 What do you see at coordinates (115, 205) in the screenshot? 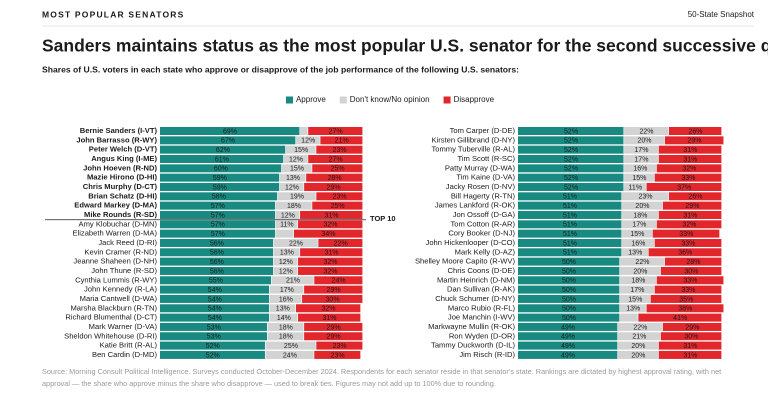
I see `category-label: Edward Markey (D-MA)` at bounding box center [115, 205].